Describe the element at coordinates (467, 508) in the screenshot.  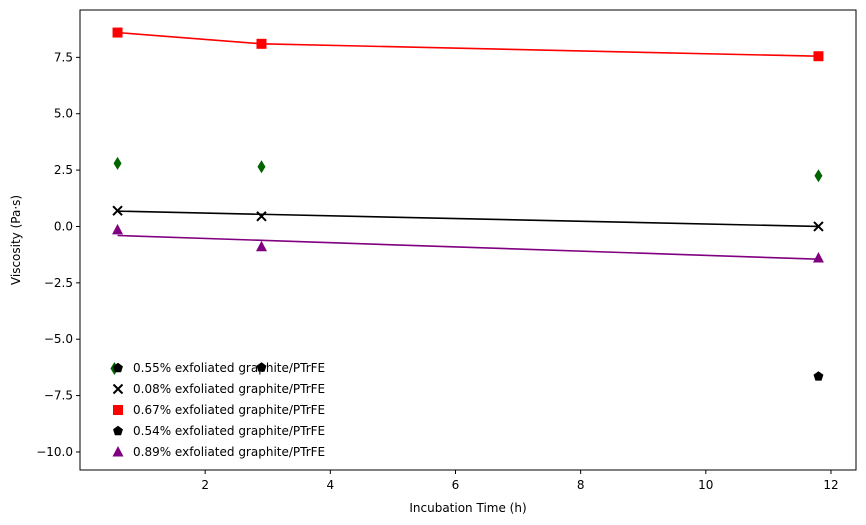
I see `x-axis-label: Incubation Time (h)` at that location.